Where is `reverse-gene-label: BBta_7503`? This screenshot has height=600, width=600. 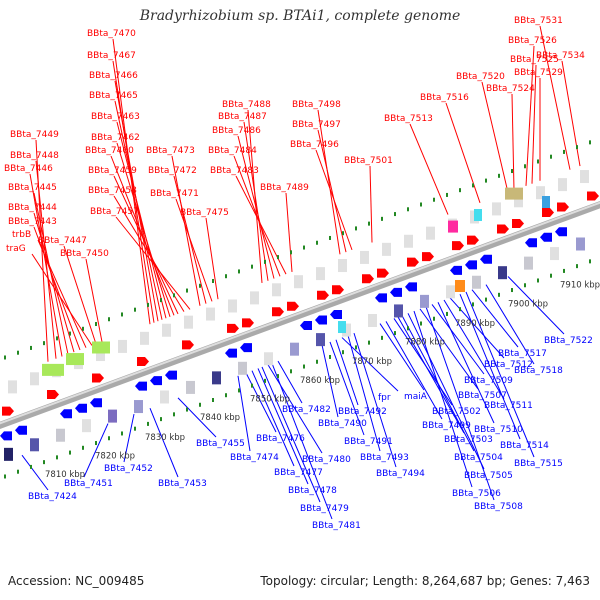
reverse-gene-label: BBta_7503 is located at coordinates (468, 440).